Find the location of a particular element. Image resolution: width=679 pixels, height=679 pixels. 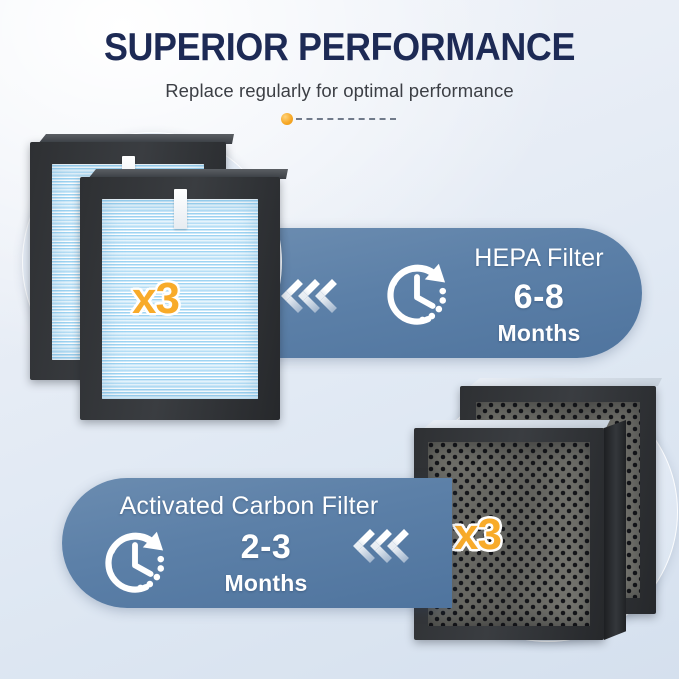

hepa-banner: HEPA Filter 6-8 Months is located at coordinates (448, 293).